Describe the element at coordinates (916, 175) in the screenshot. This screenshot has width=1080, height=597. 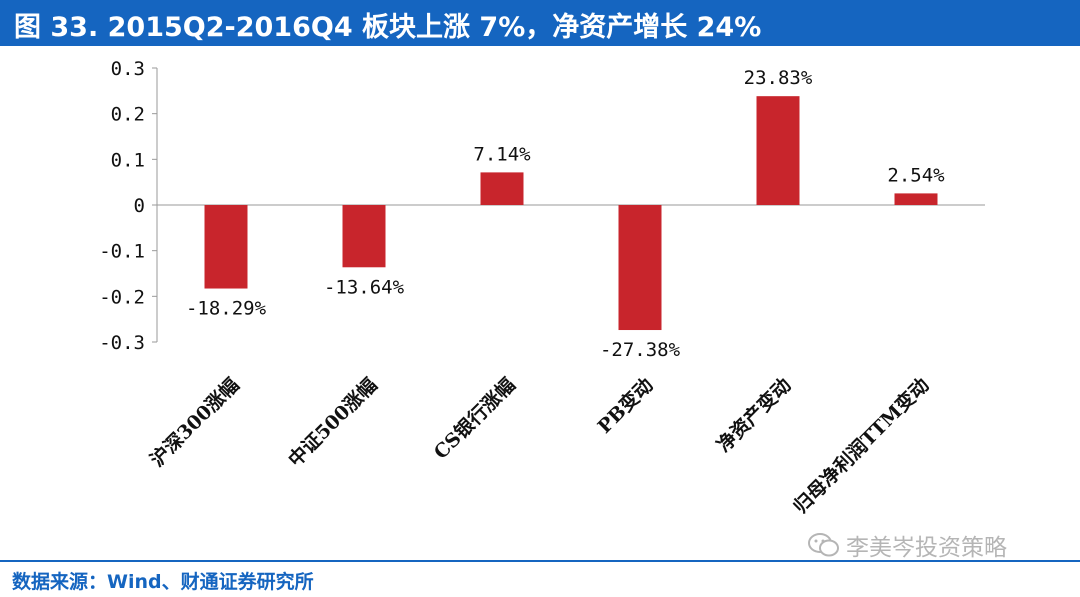
I see `data-label: 2.54%` at that location.